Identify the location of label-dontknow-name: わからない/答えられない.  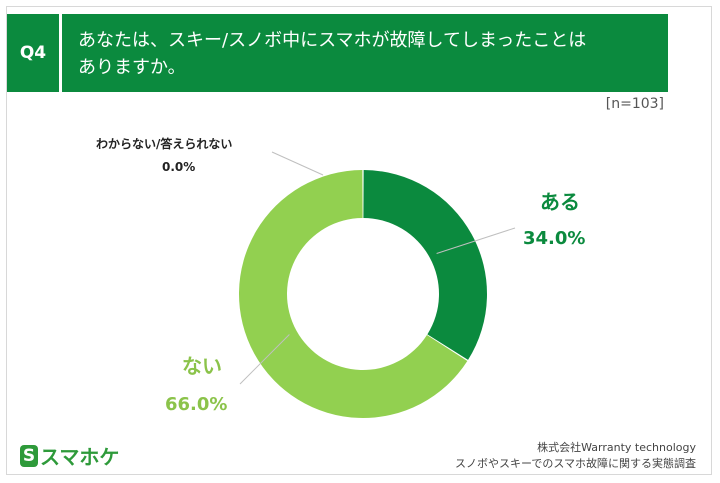
(164, 144).